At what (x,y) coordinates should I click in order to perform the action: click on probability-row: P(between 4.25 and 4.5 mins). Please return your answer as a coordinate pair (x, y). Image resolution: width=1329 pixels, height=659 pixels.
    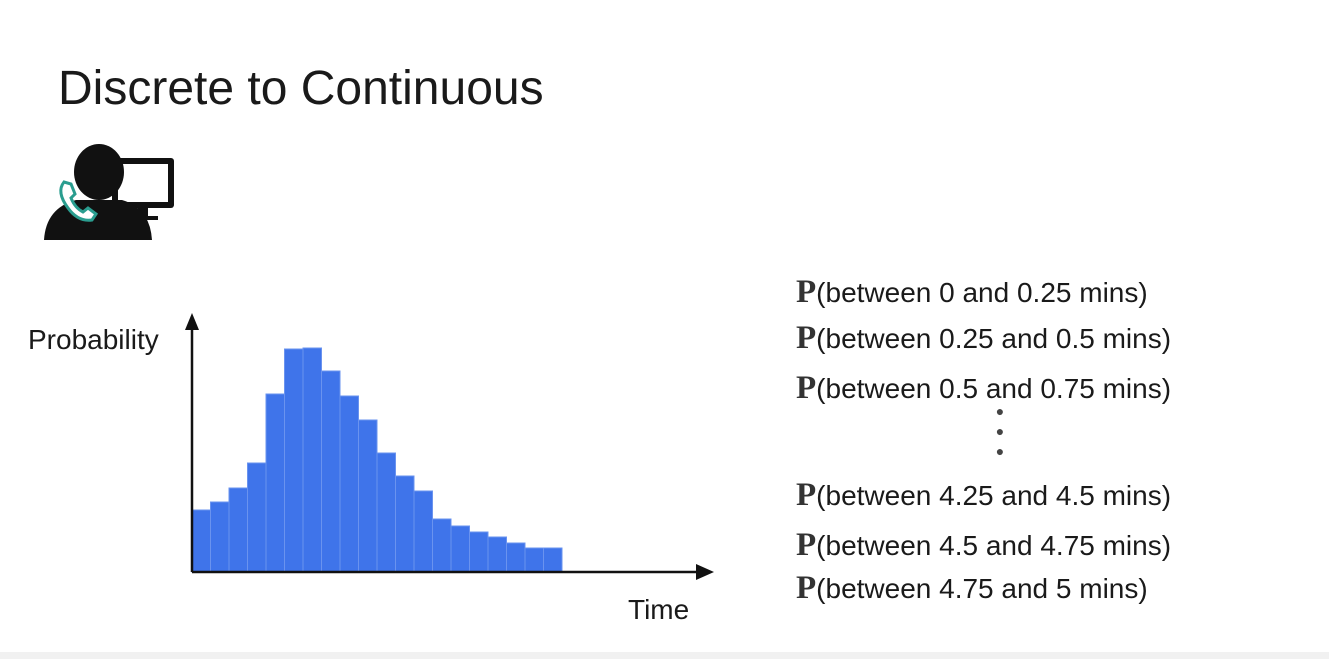
    Looking at the image, I should click on (983, 495).